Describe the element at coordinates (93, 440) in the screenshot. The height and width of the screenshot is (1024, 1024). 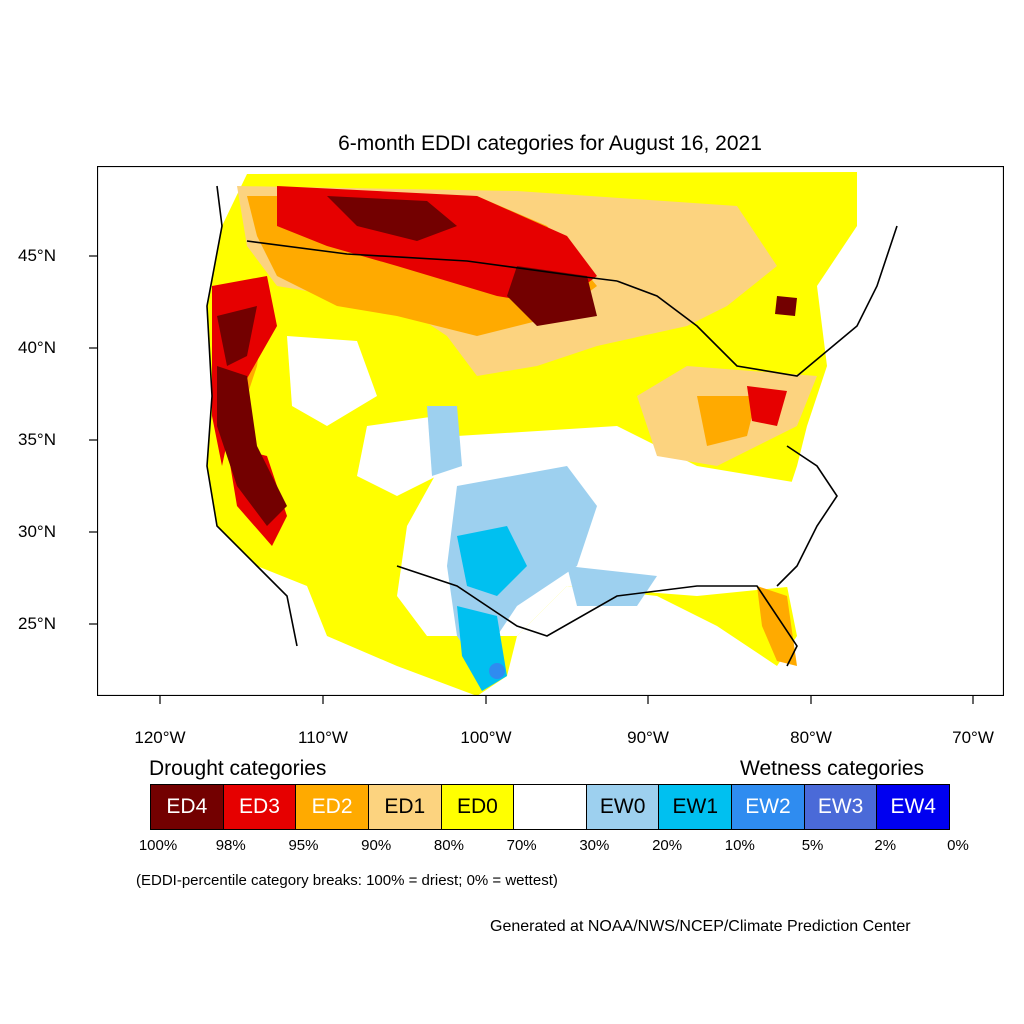
I see `lat-ticks` at that location.